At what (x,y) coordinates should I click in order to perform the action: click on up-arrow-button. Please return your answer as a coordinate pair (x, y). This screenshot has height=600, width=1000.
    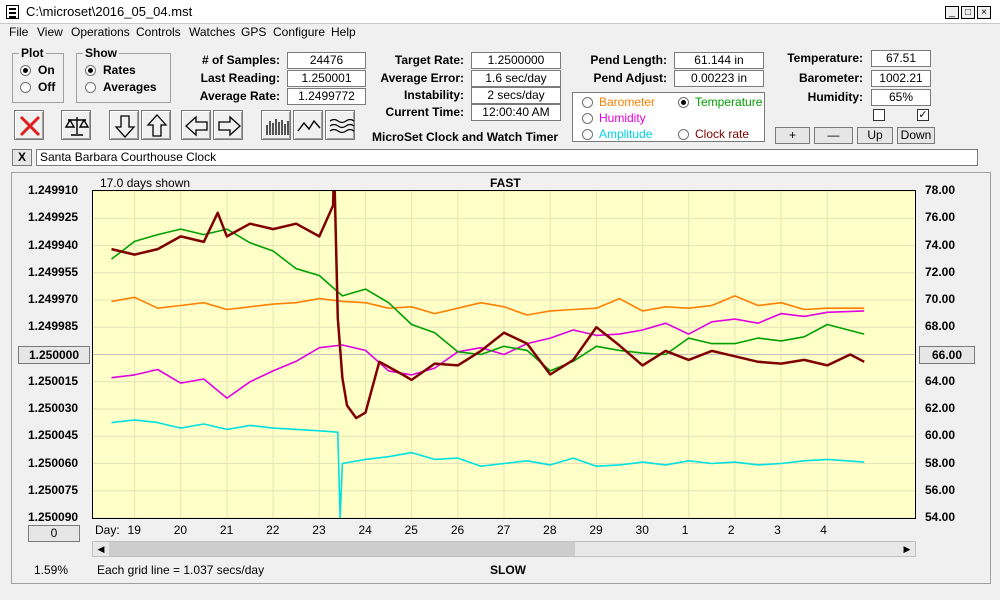
    Looking at the image, I should click on (156, 125).